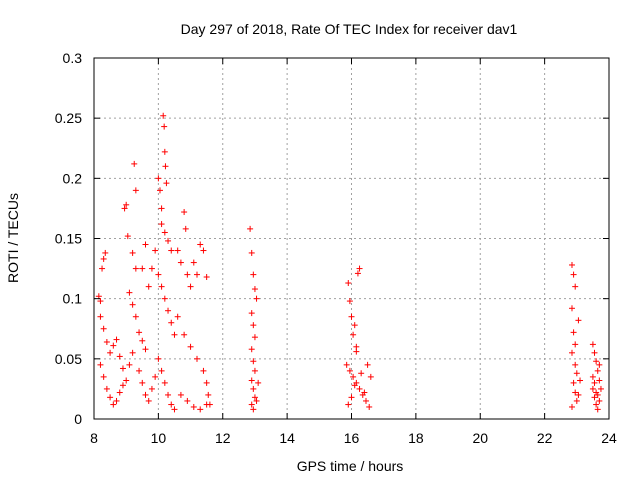  Describe the element at coordinates (480, 438) in the screenshot. I see `x-tick-label: 20` at that location.